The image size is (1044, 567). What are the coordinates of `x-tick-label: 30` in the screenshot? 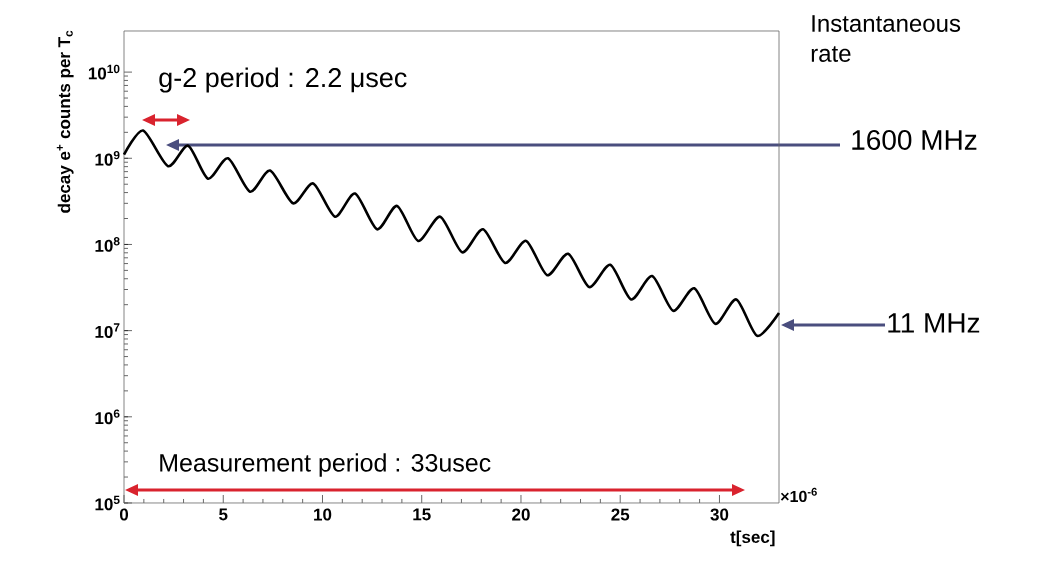 It's located at (719, 514).